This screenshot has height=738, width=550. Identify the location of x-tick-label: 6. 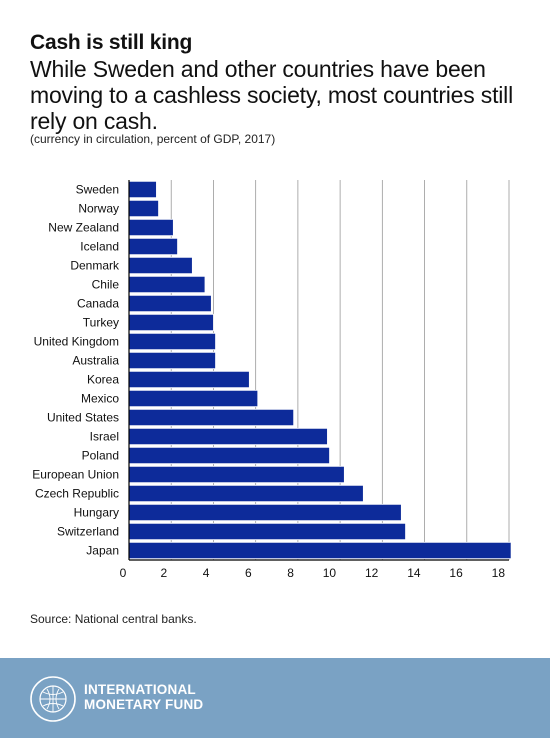
(248, 573).